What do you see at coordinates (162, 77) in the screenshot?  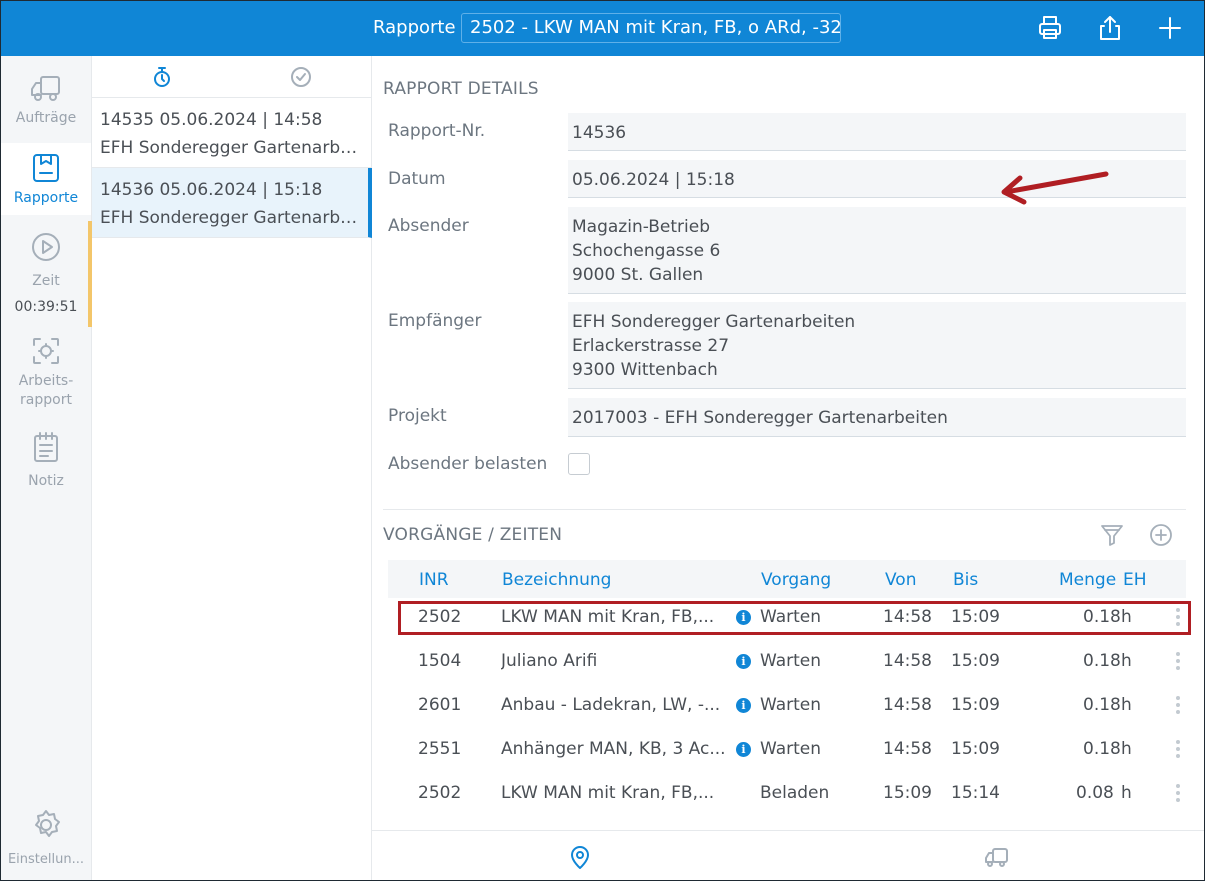 I see `stopwatch-icon` at bounding box center [162, 77].